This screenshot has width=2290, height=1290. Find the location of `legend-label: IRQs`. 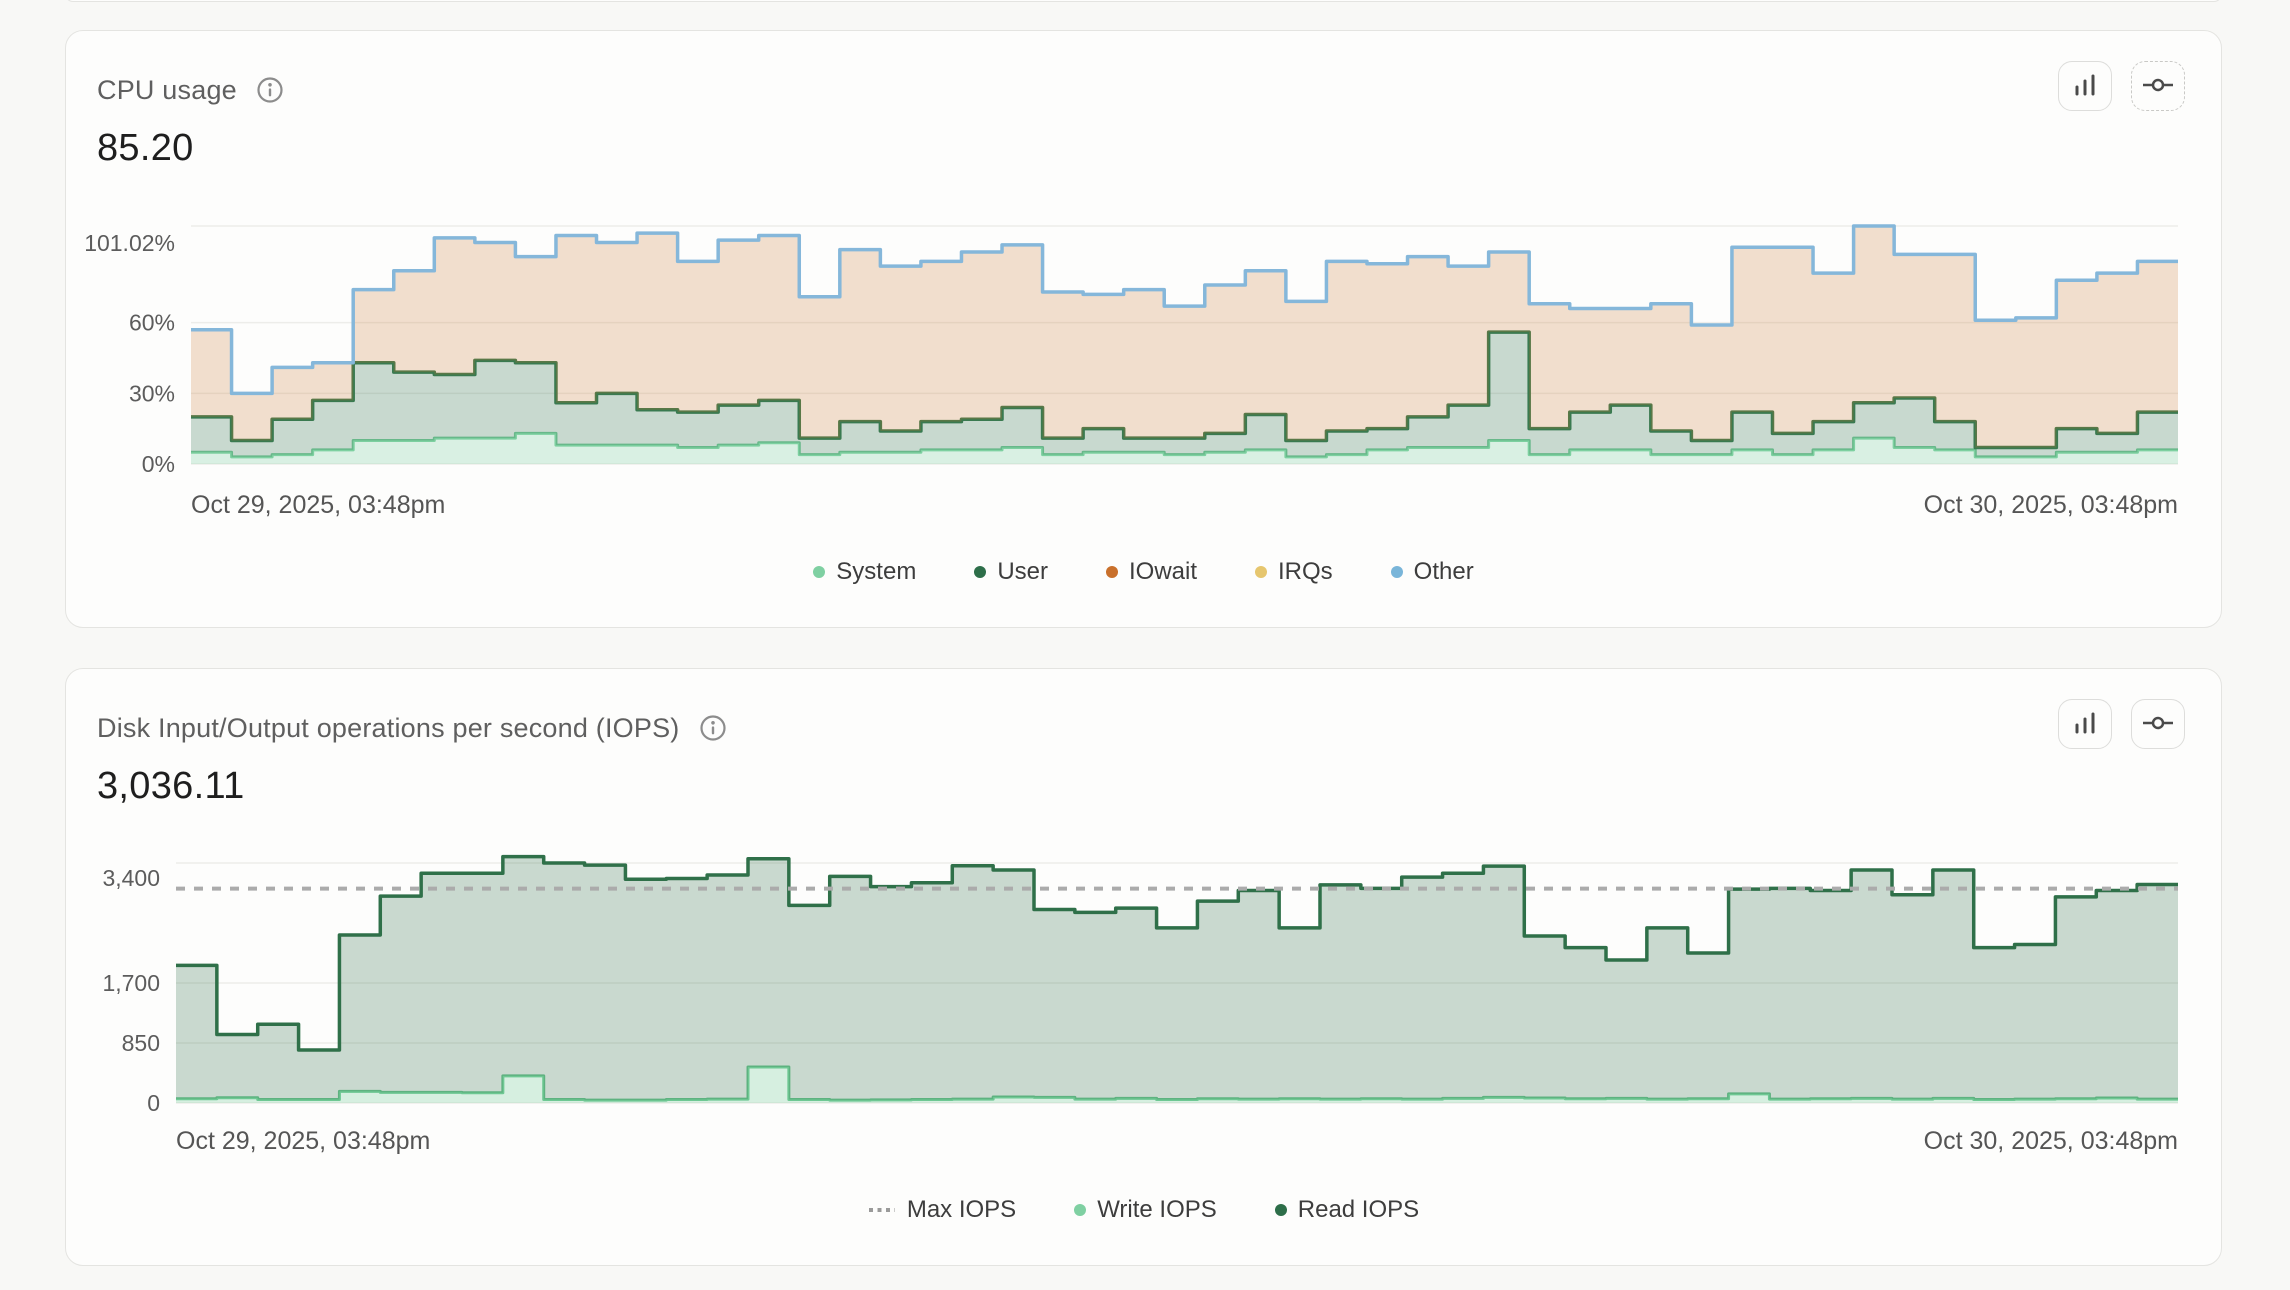

legend-label: IRQs is located at coordinates (1305, 571).